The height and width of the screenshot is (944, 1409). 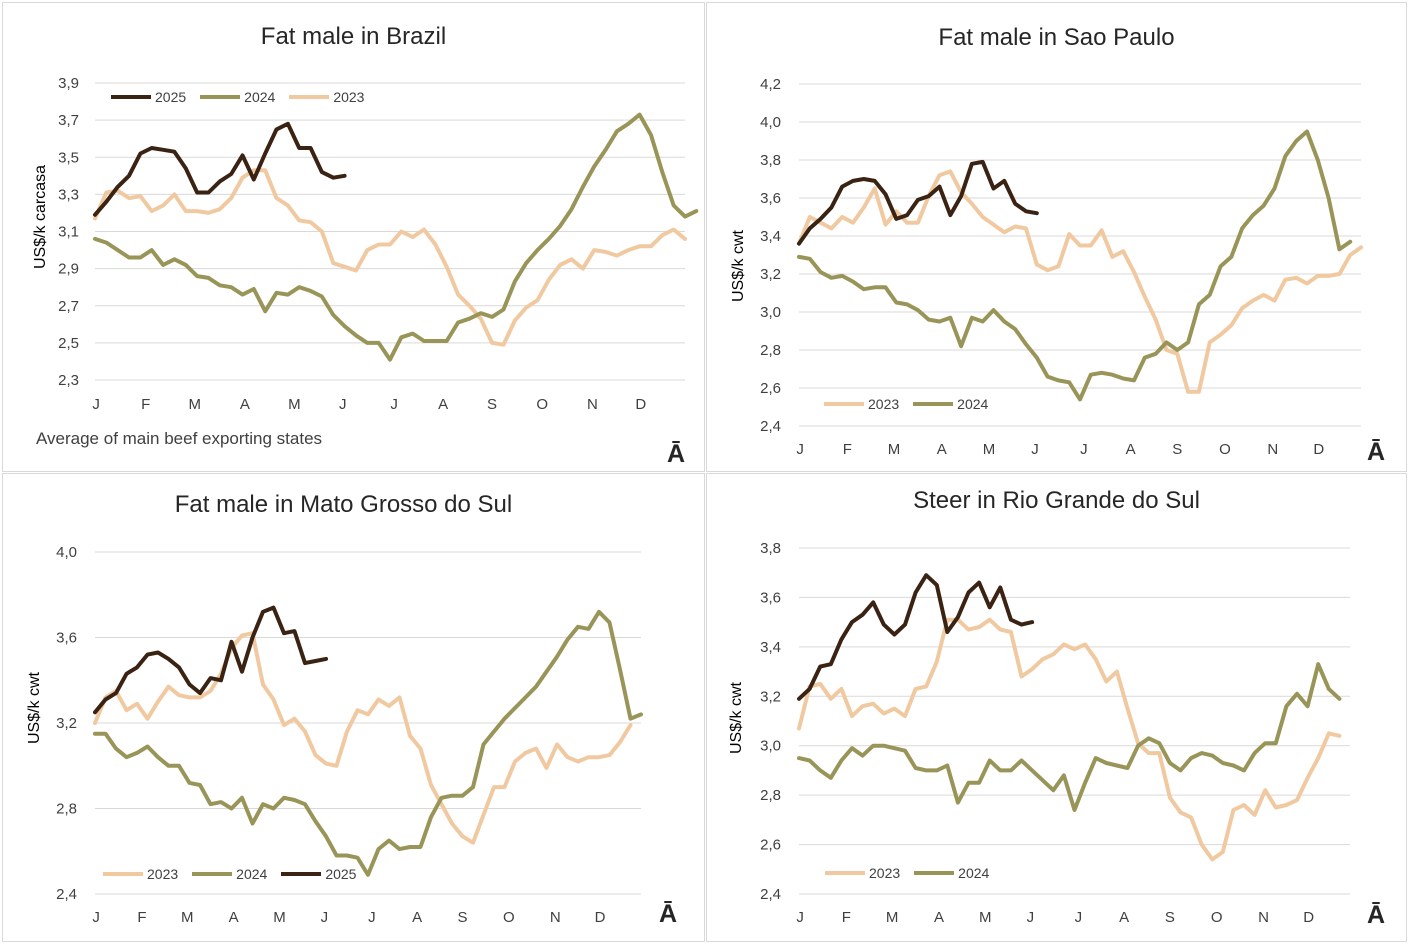 I want to click on chart-title: Fat male in Brazil, so click(x=353, y=36).